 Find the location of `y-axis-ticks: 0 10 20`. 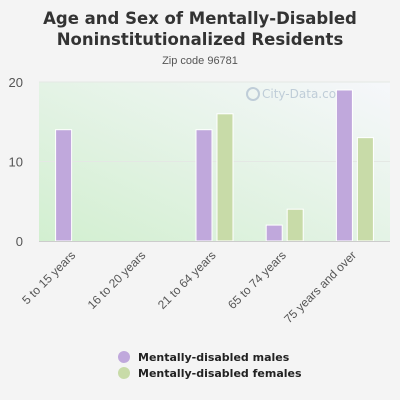

y-axis-ticks: 0 10 20 is located at coordinates (16, 162).